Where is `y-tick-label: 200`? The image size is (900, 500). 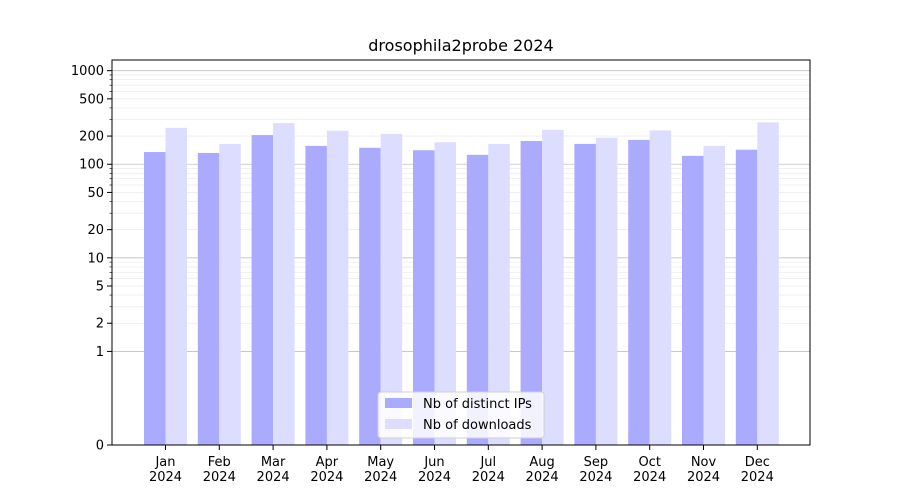 y-tick-label: 200 is located at coordinates (91, 137).